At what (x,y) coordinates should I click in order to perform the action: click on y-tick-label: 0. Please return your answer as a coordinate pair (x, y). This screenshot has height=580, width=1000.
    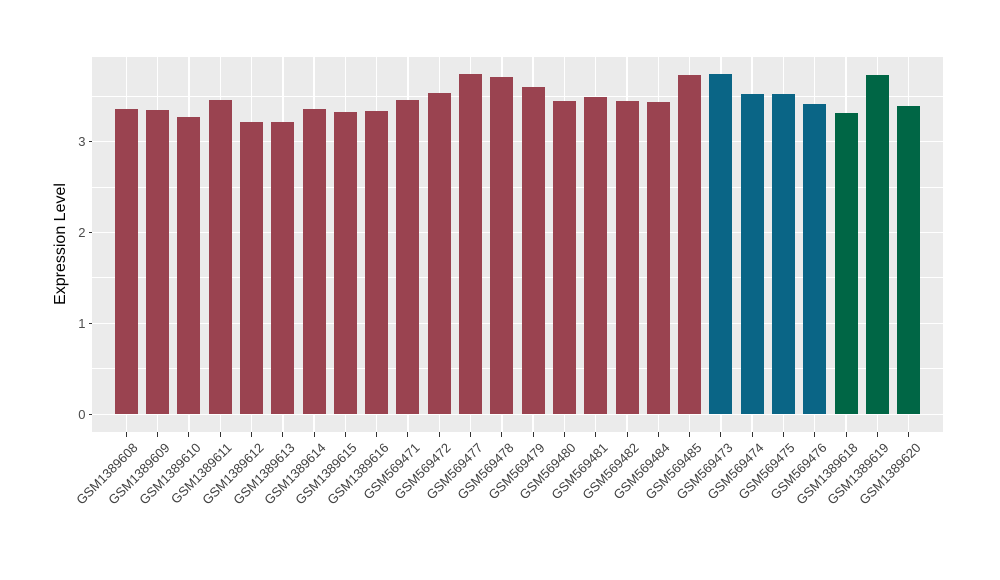
    Looking at the image, I should click on (82, 414).